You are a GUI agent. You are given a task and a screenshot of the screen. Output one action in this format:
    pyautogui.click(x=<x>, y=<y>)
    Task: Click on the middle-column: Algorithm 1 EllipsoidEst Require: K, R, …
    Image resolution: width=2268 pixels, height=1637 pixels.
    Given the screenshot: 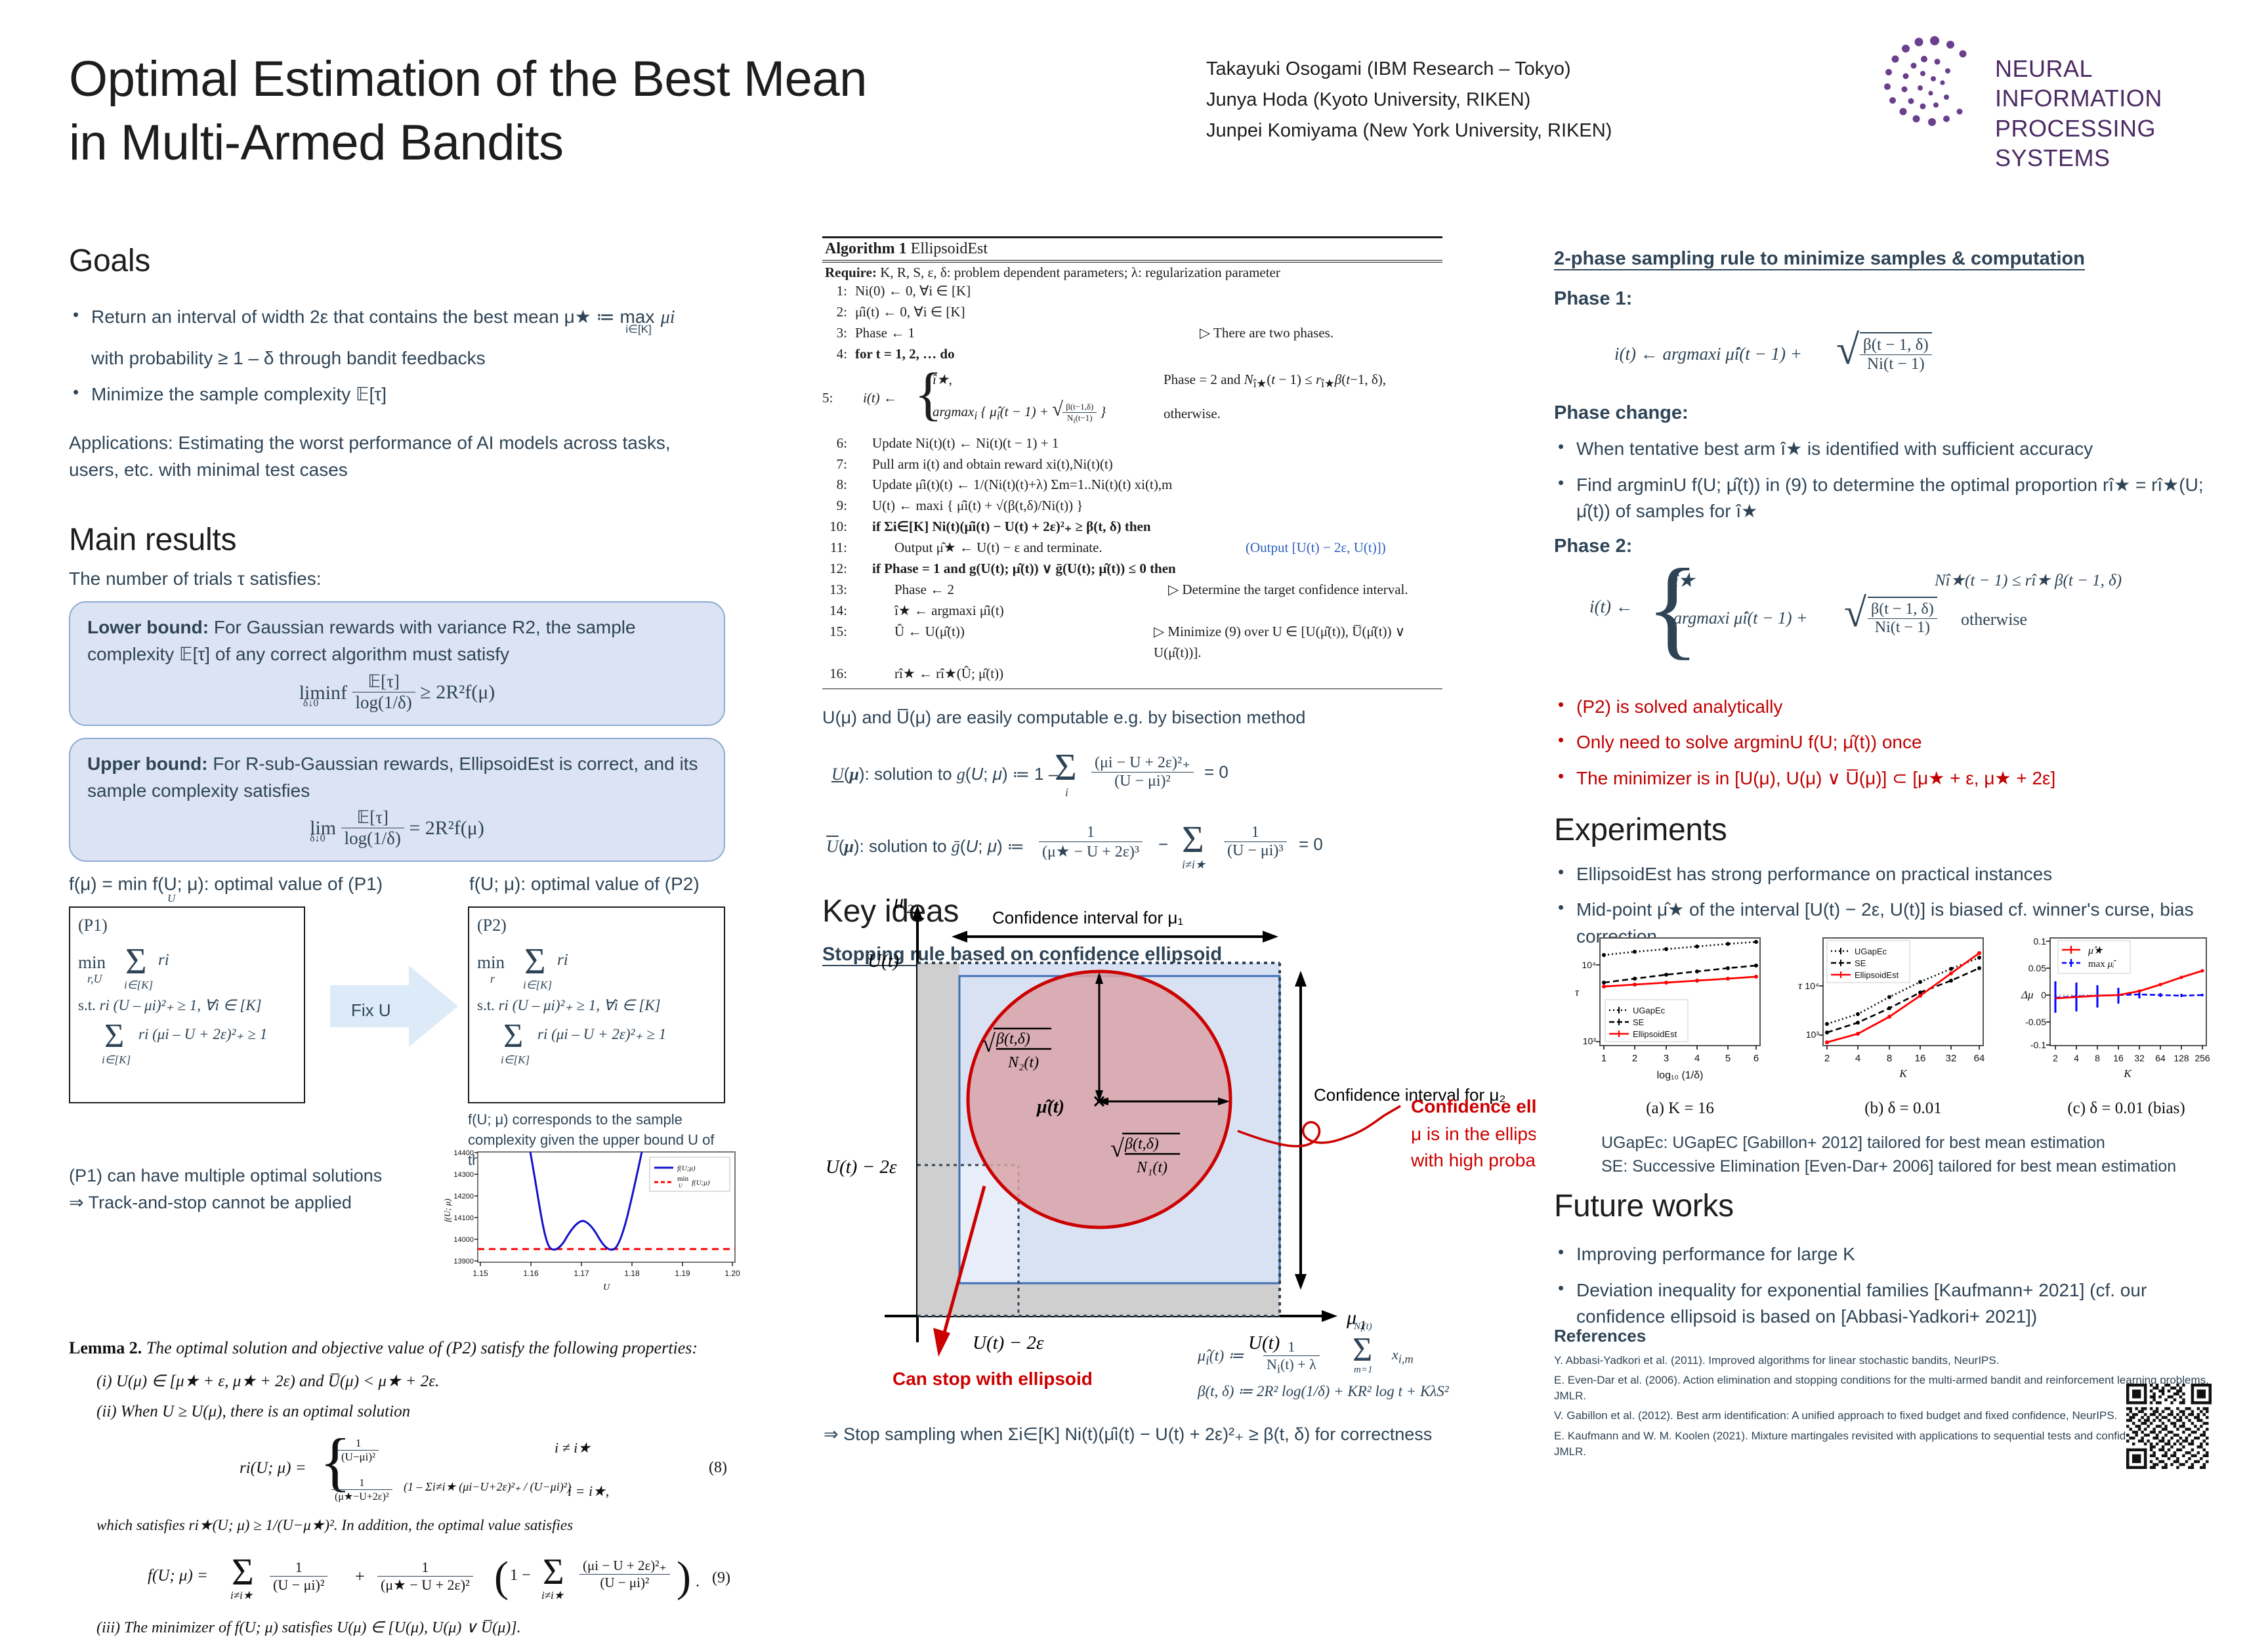 What is the action you would take?
    pyautogui.click(x=1132, y=601)
    